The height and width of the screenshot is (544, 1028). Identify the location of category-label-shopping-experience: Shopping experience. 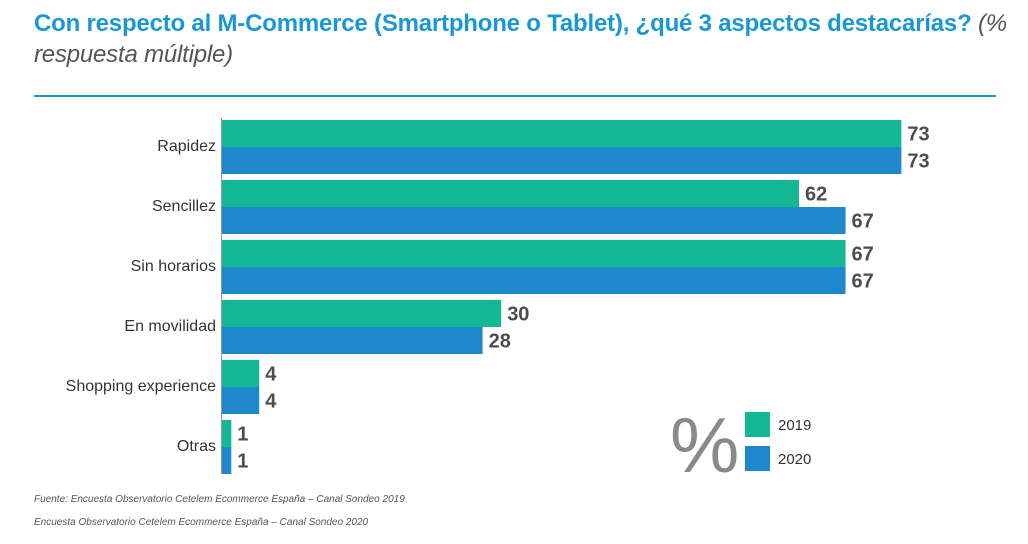
(141, 386).